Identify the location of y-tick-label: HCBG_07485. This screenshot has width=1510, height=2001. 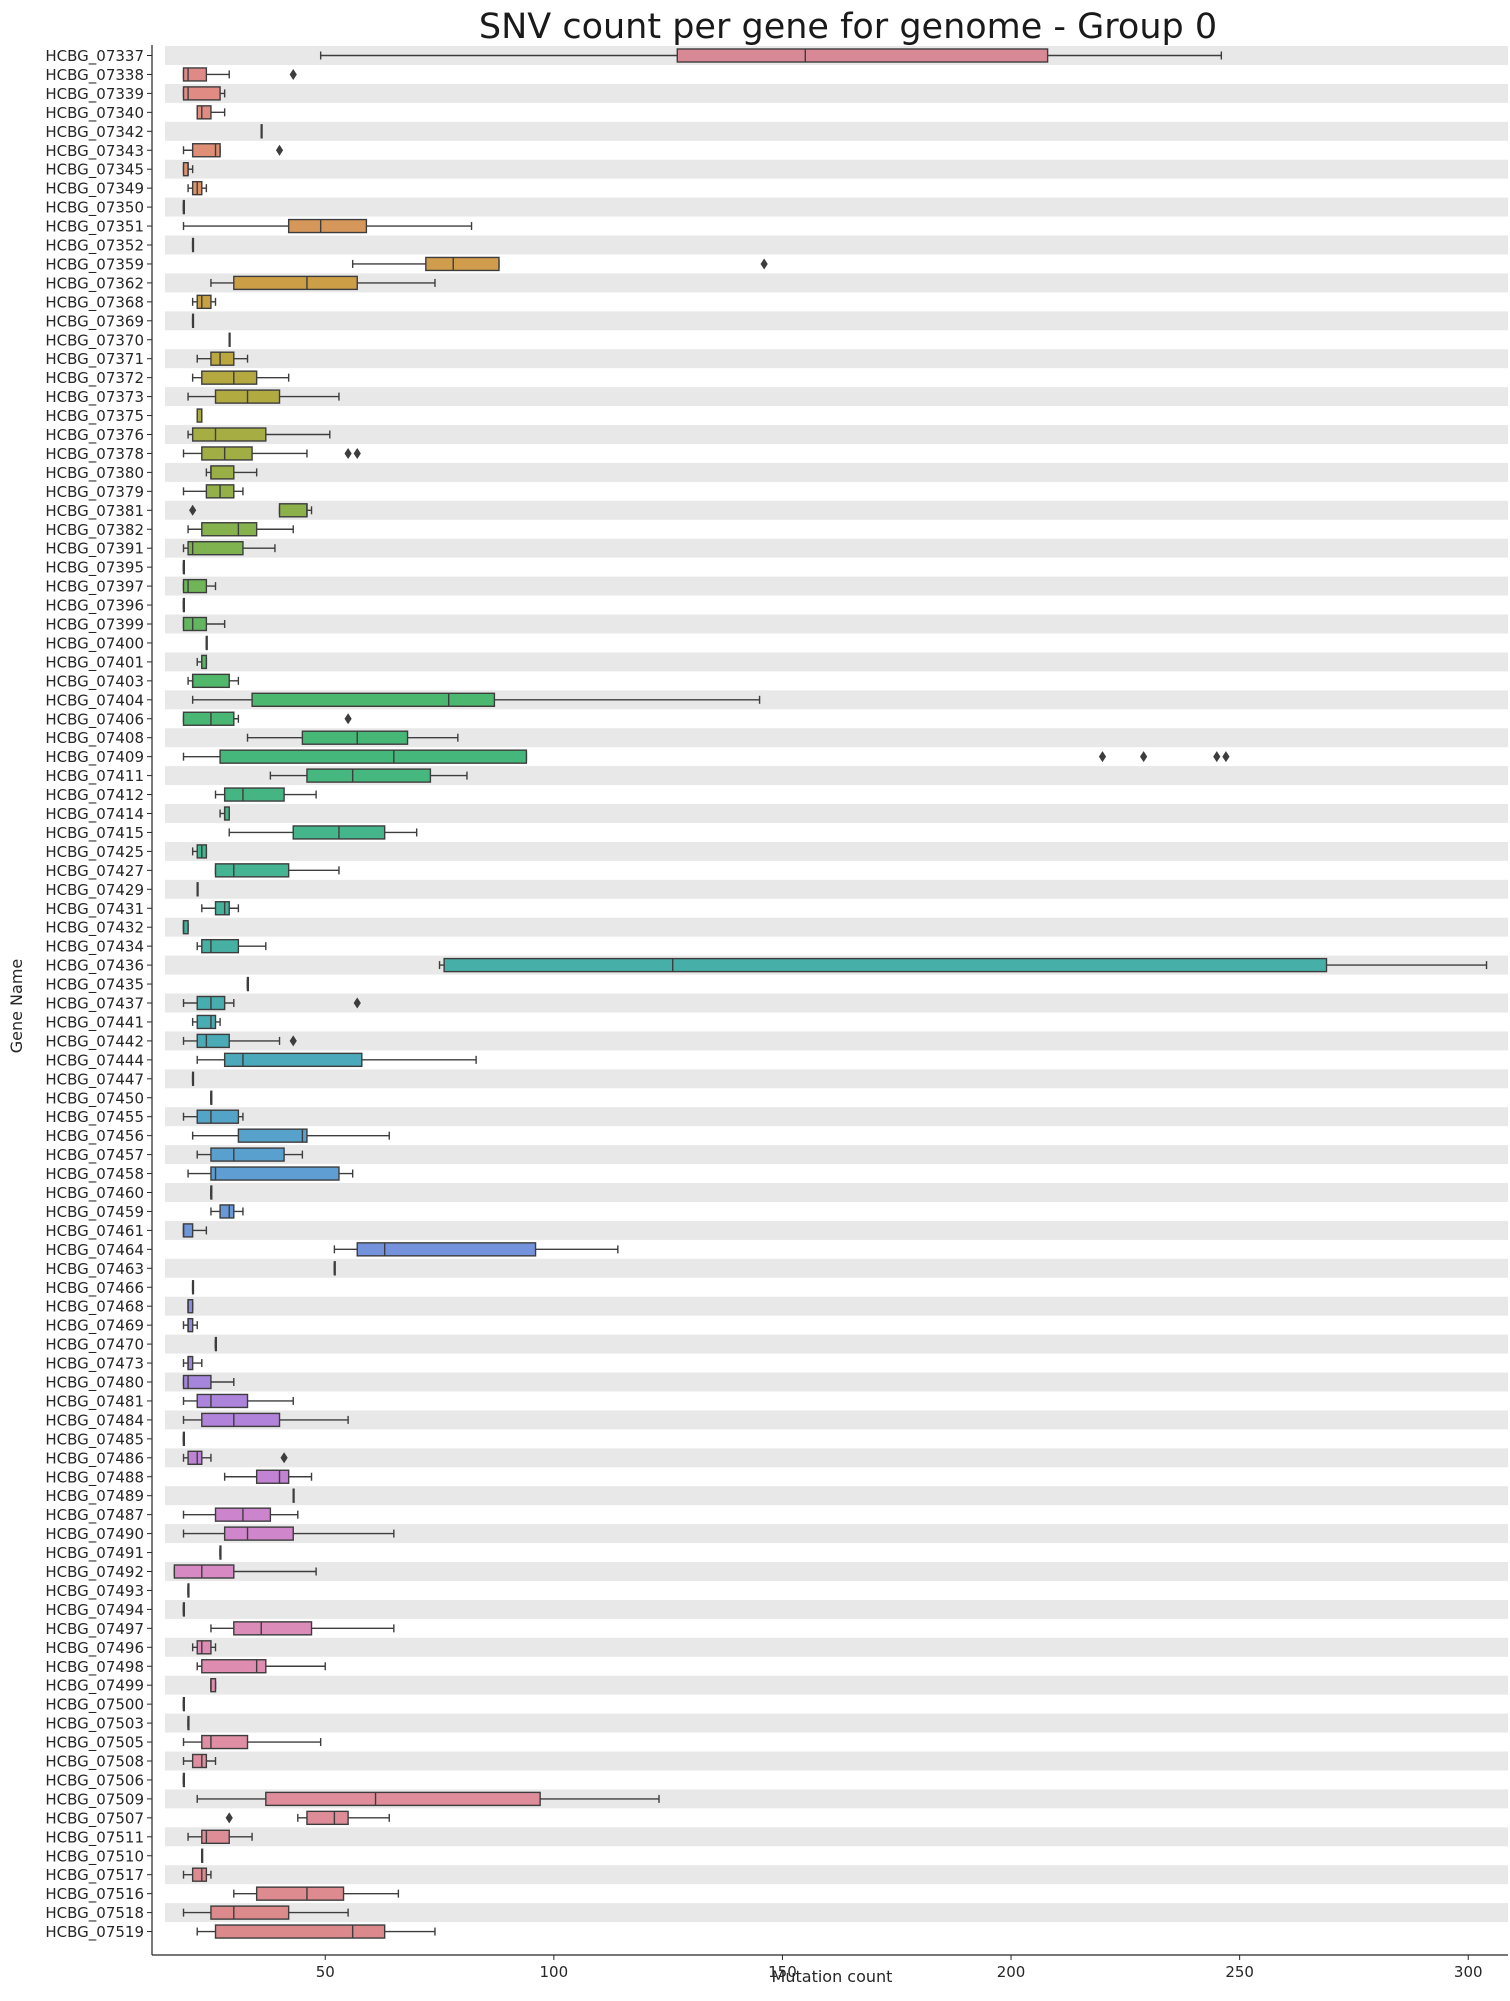
(94, 1439).